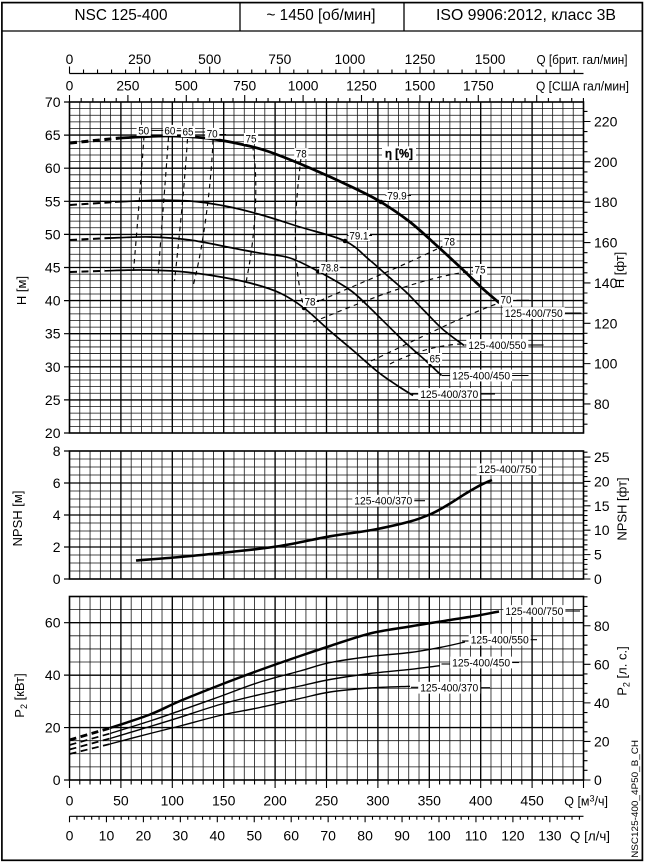  What do you see at coordinates (476, 836) in the screenshot?
I see `svg-text: 110` at bounding box center [476, 836].